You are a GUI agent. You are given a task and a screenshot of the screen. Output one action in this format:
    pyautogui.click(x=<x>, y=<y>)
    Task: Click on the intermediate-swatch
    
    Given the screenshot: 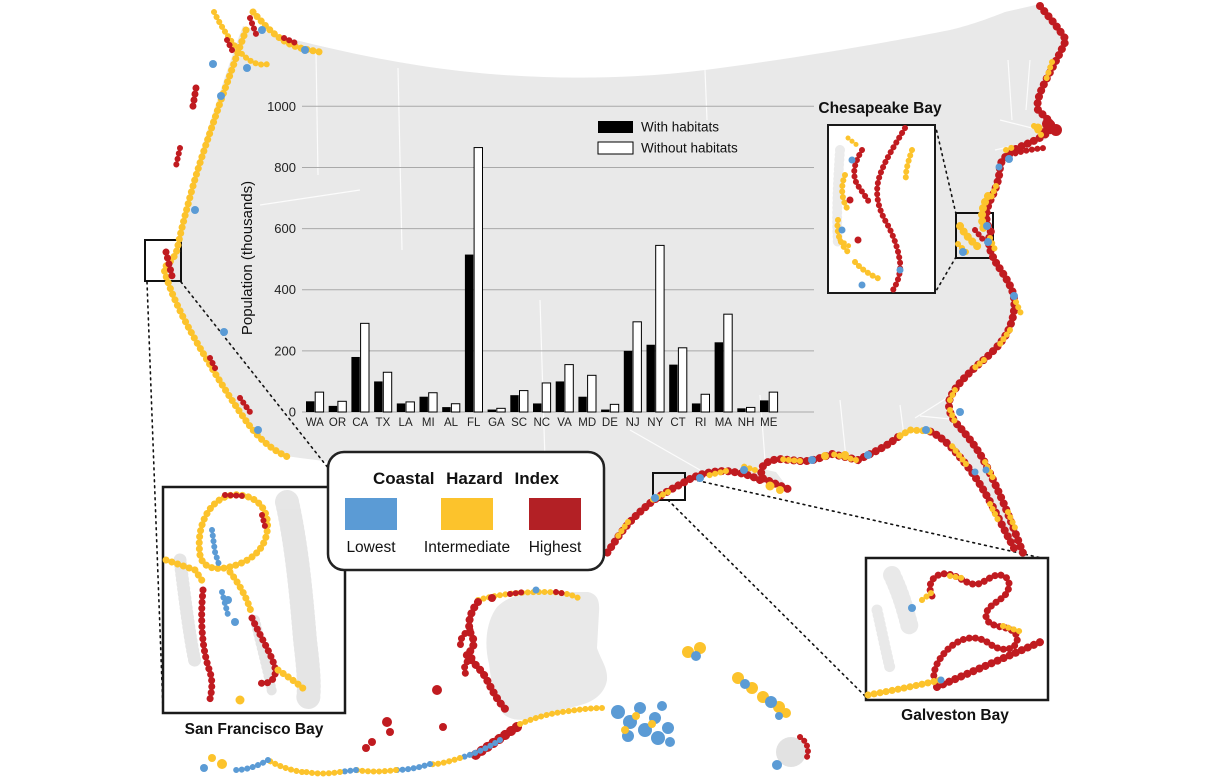 What is the action you would take?
    pyautogui.click(x=467, y=514)
    